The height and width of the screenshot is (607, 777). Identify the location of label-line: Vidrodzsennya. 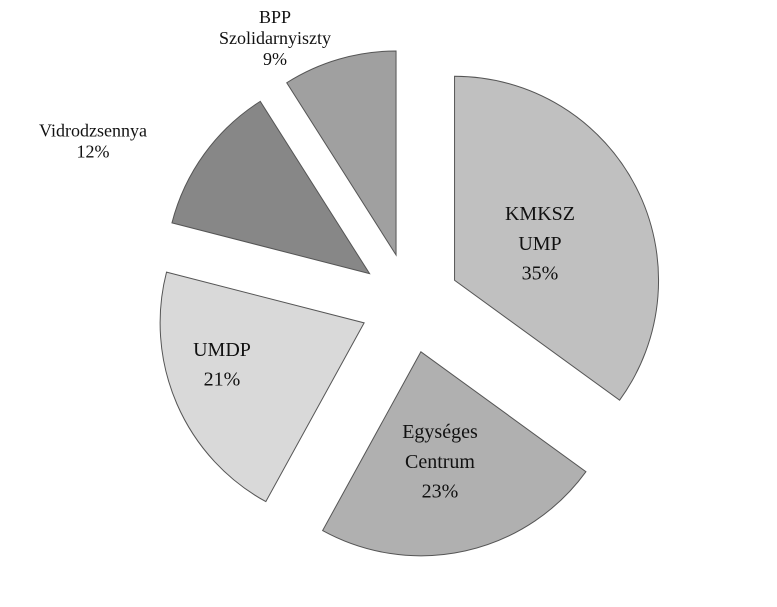
(93, 131).